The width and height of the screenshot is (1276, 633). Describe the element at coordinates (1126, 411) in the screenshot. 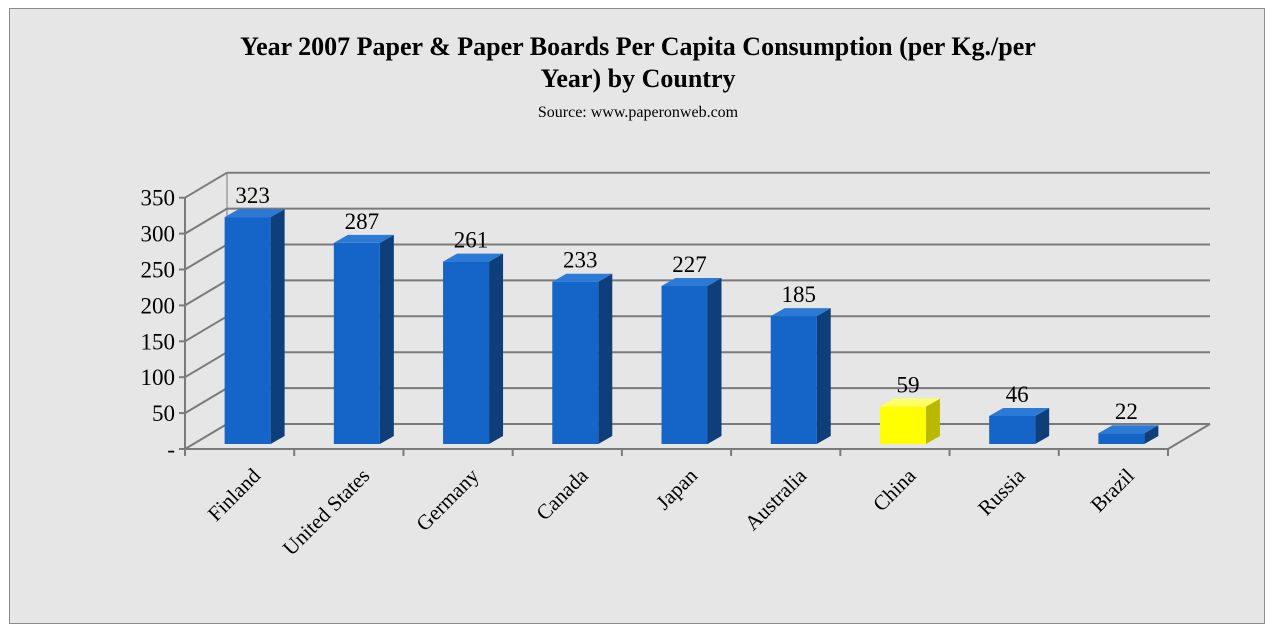

I see `data-label: 22` at that location.